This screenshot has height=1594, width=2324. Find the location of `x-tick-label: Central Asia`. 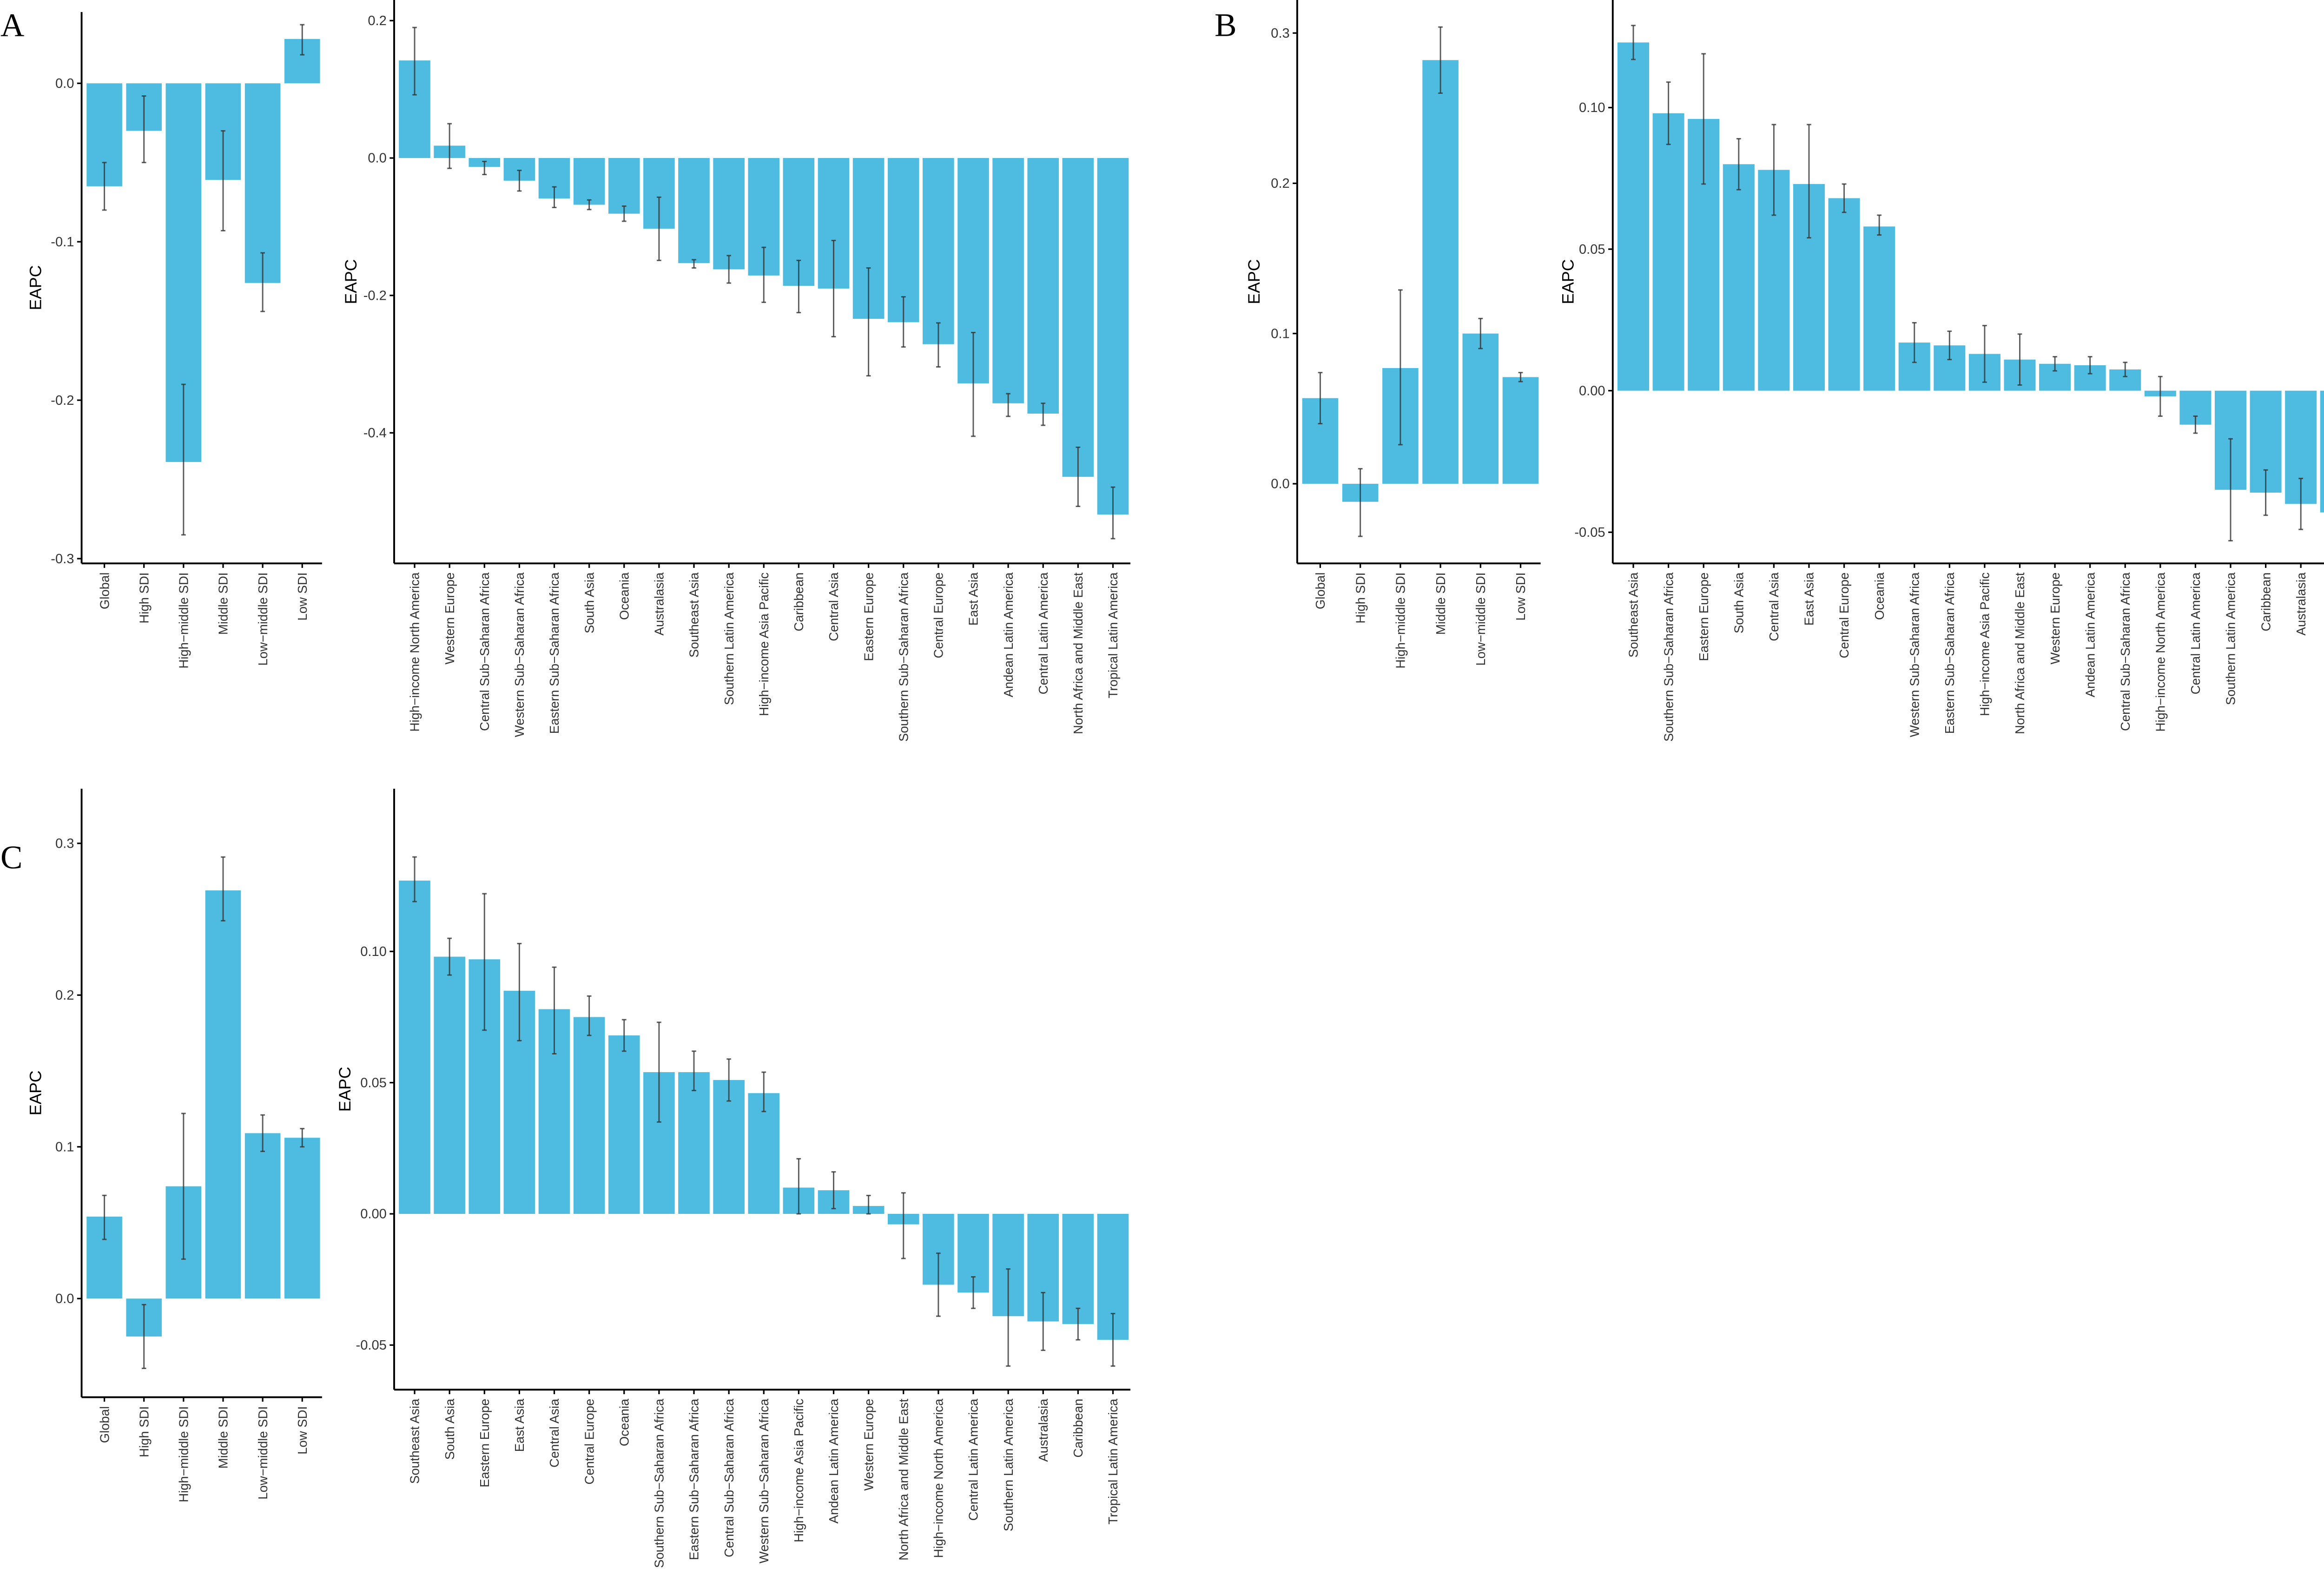

x-tick-label: Central Asia is located at coordinates (833, 606).